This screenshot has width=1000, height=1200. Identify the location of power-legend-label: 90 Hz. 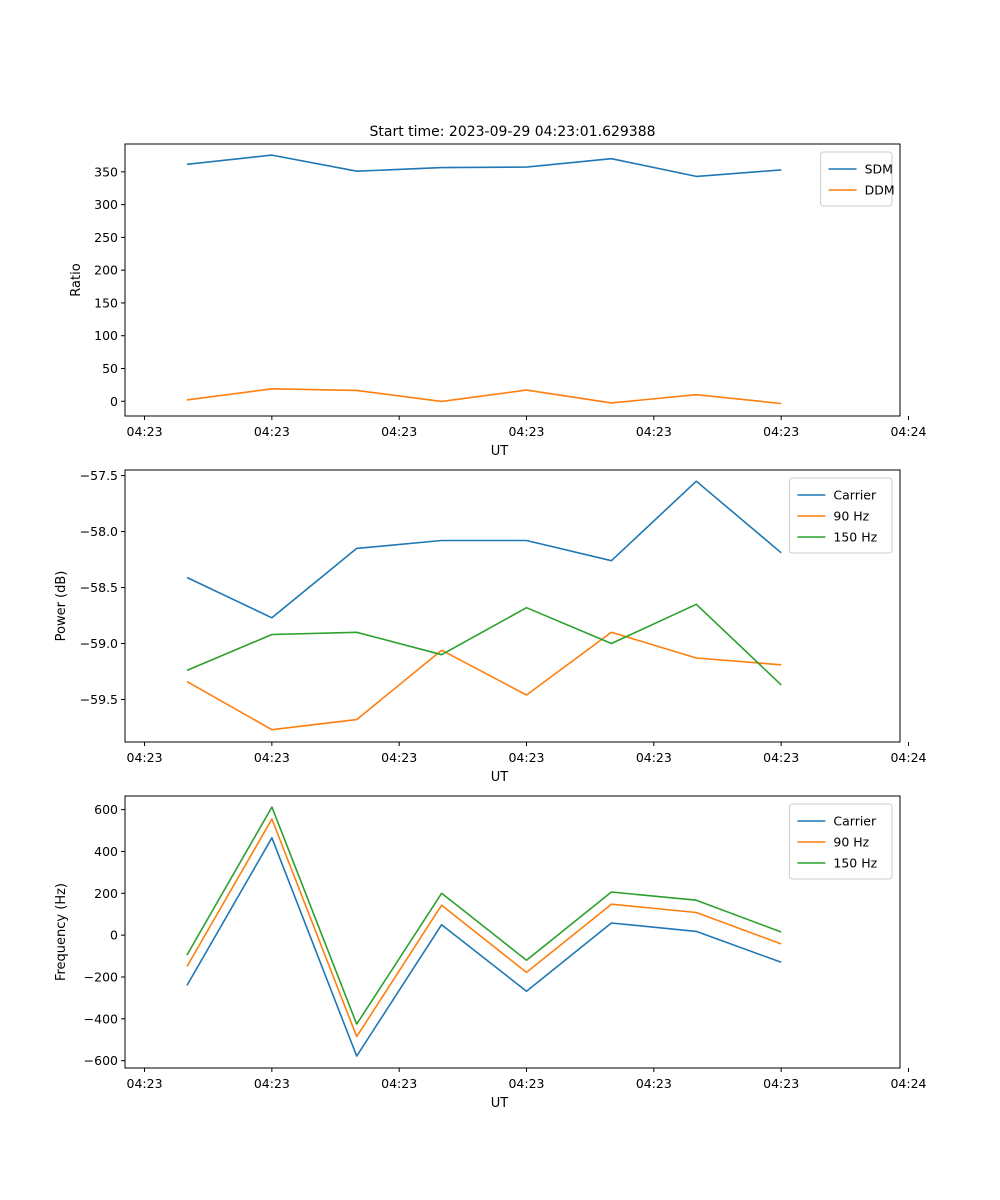
(851, 516).